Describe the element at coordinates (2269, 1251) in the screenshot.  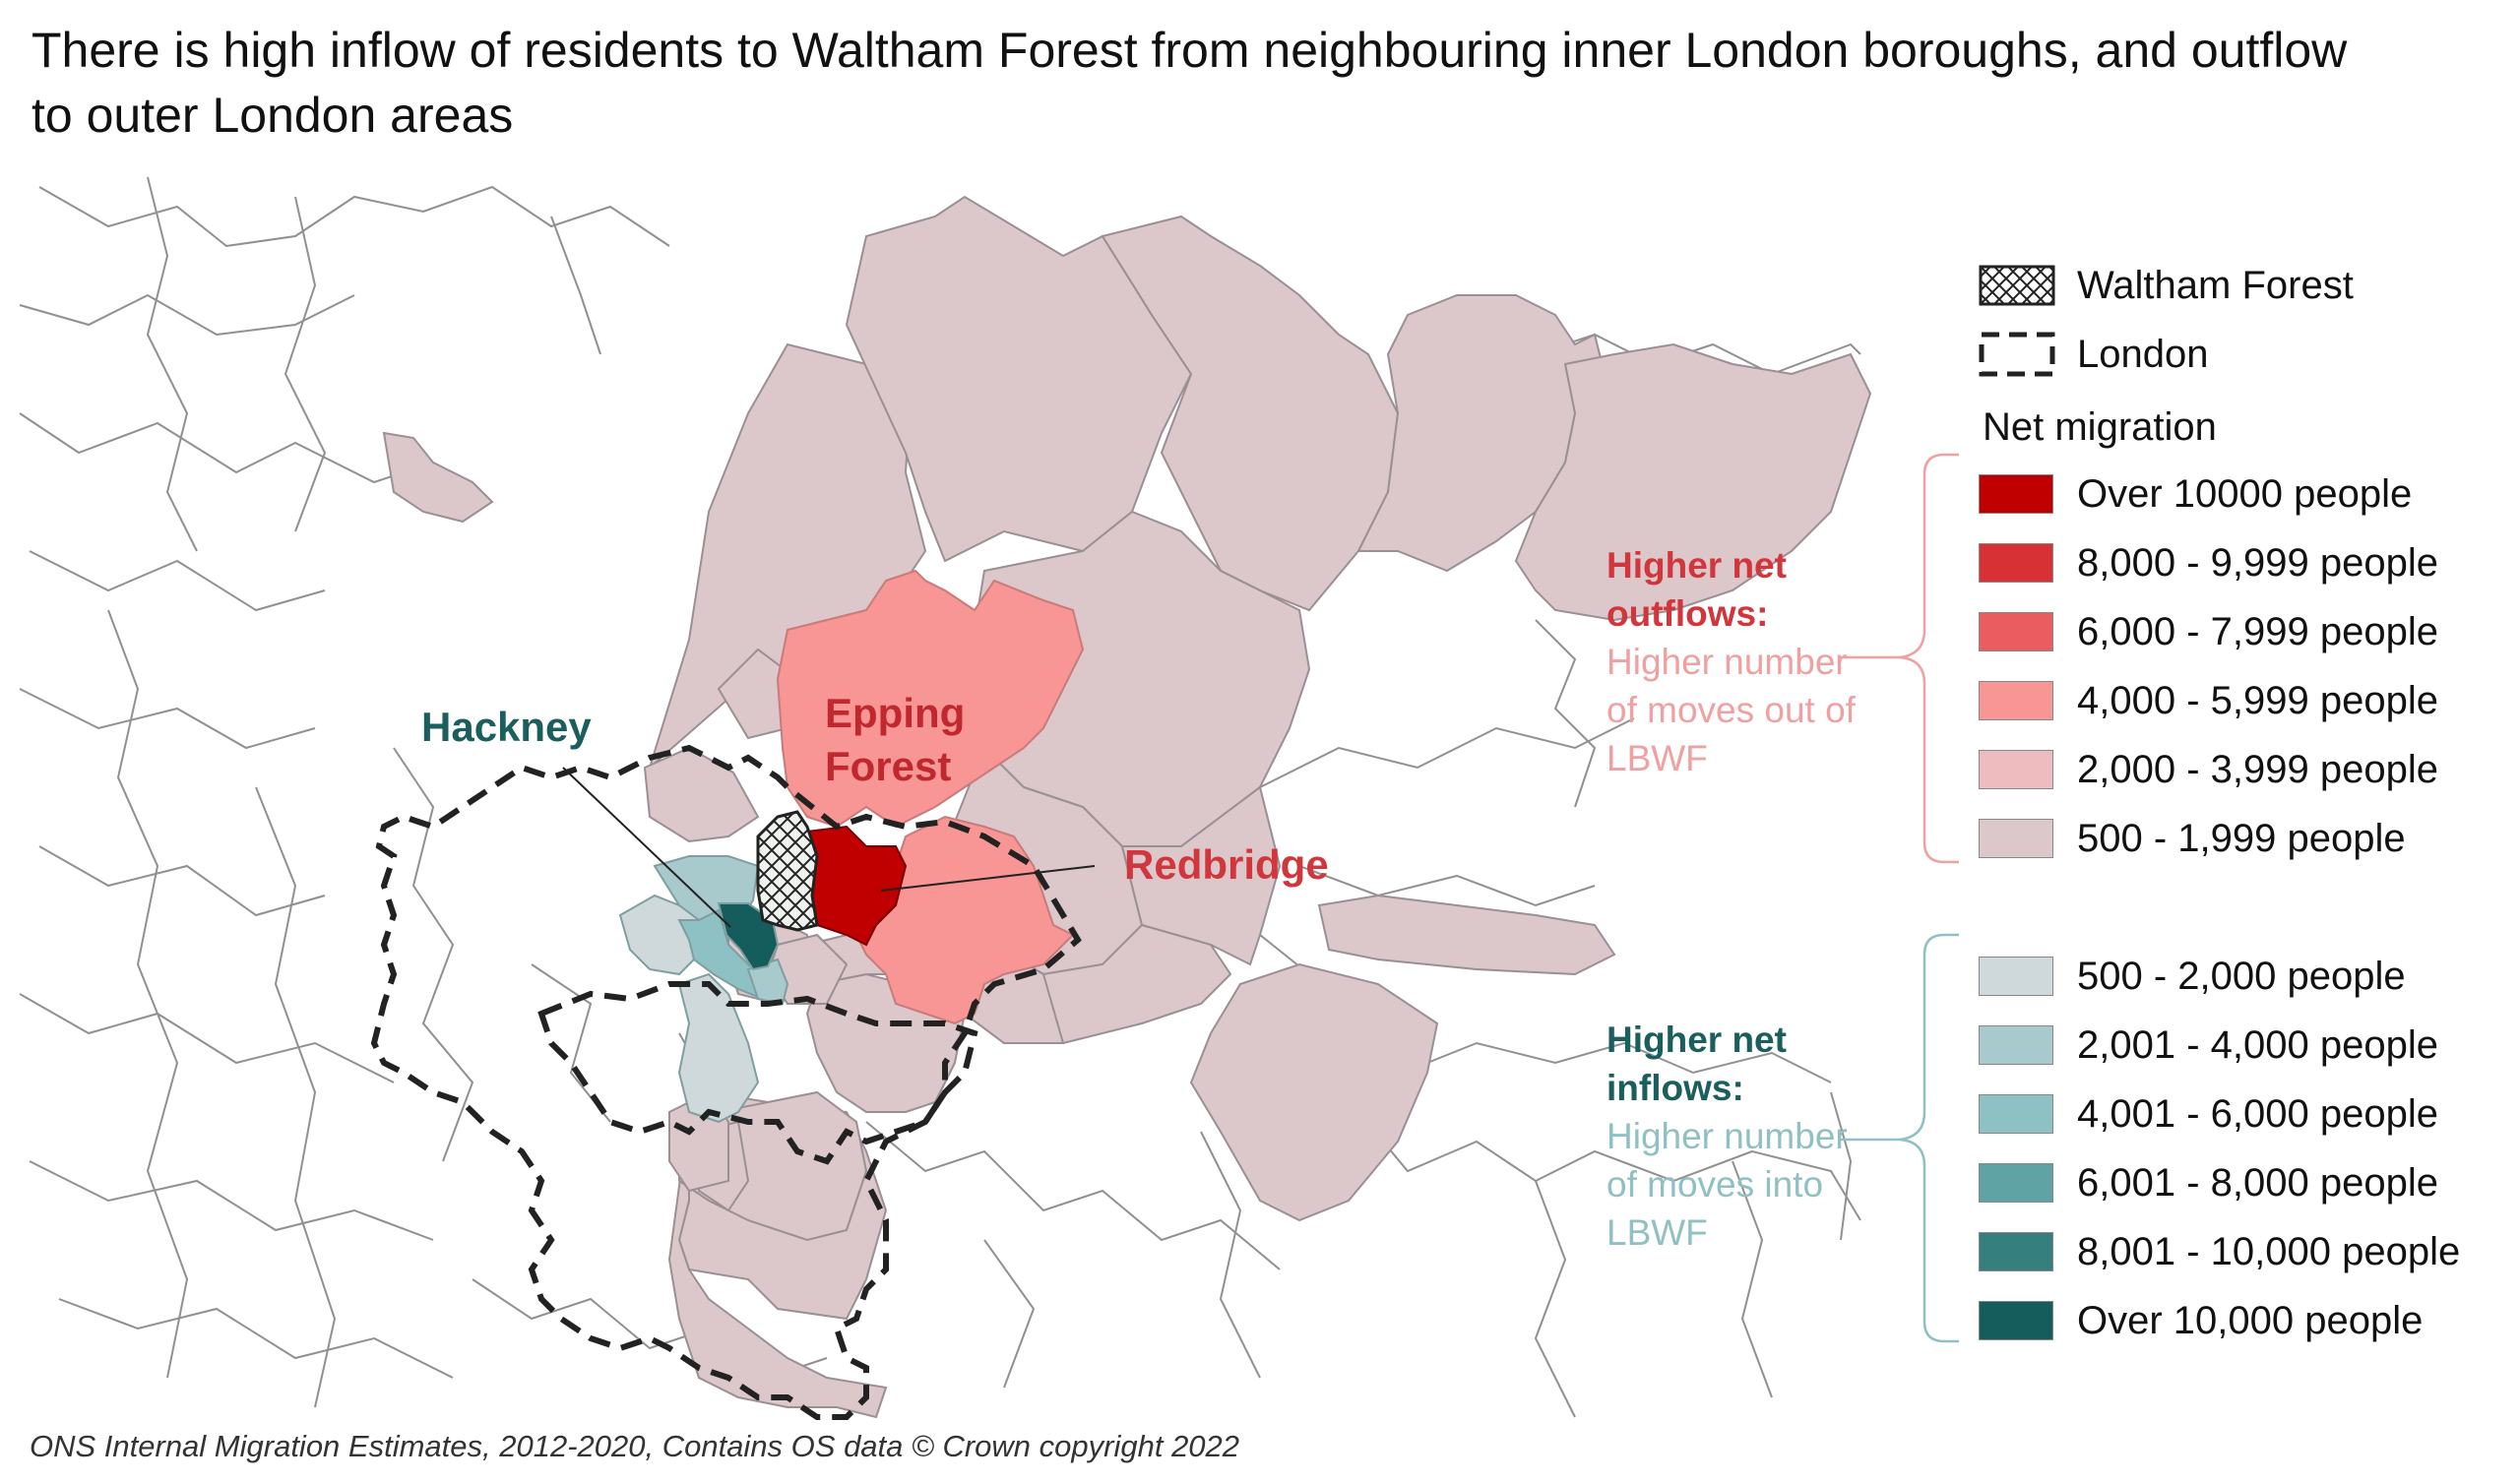
I see `legend-in-label: 8,001 - 10,000 people` at that location.